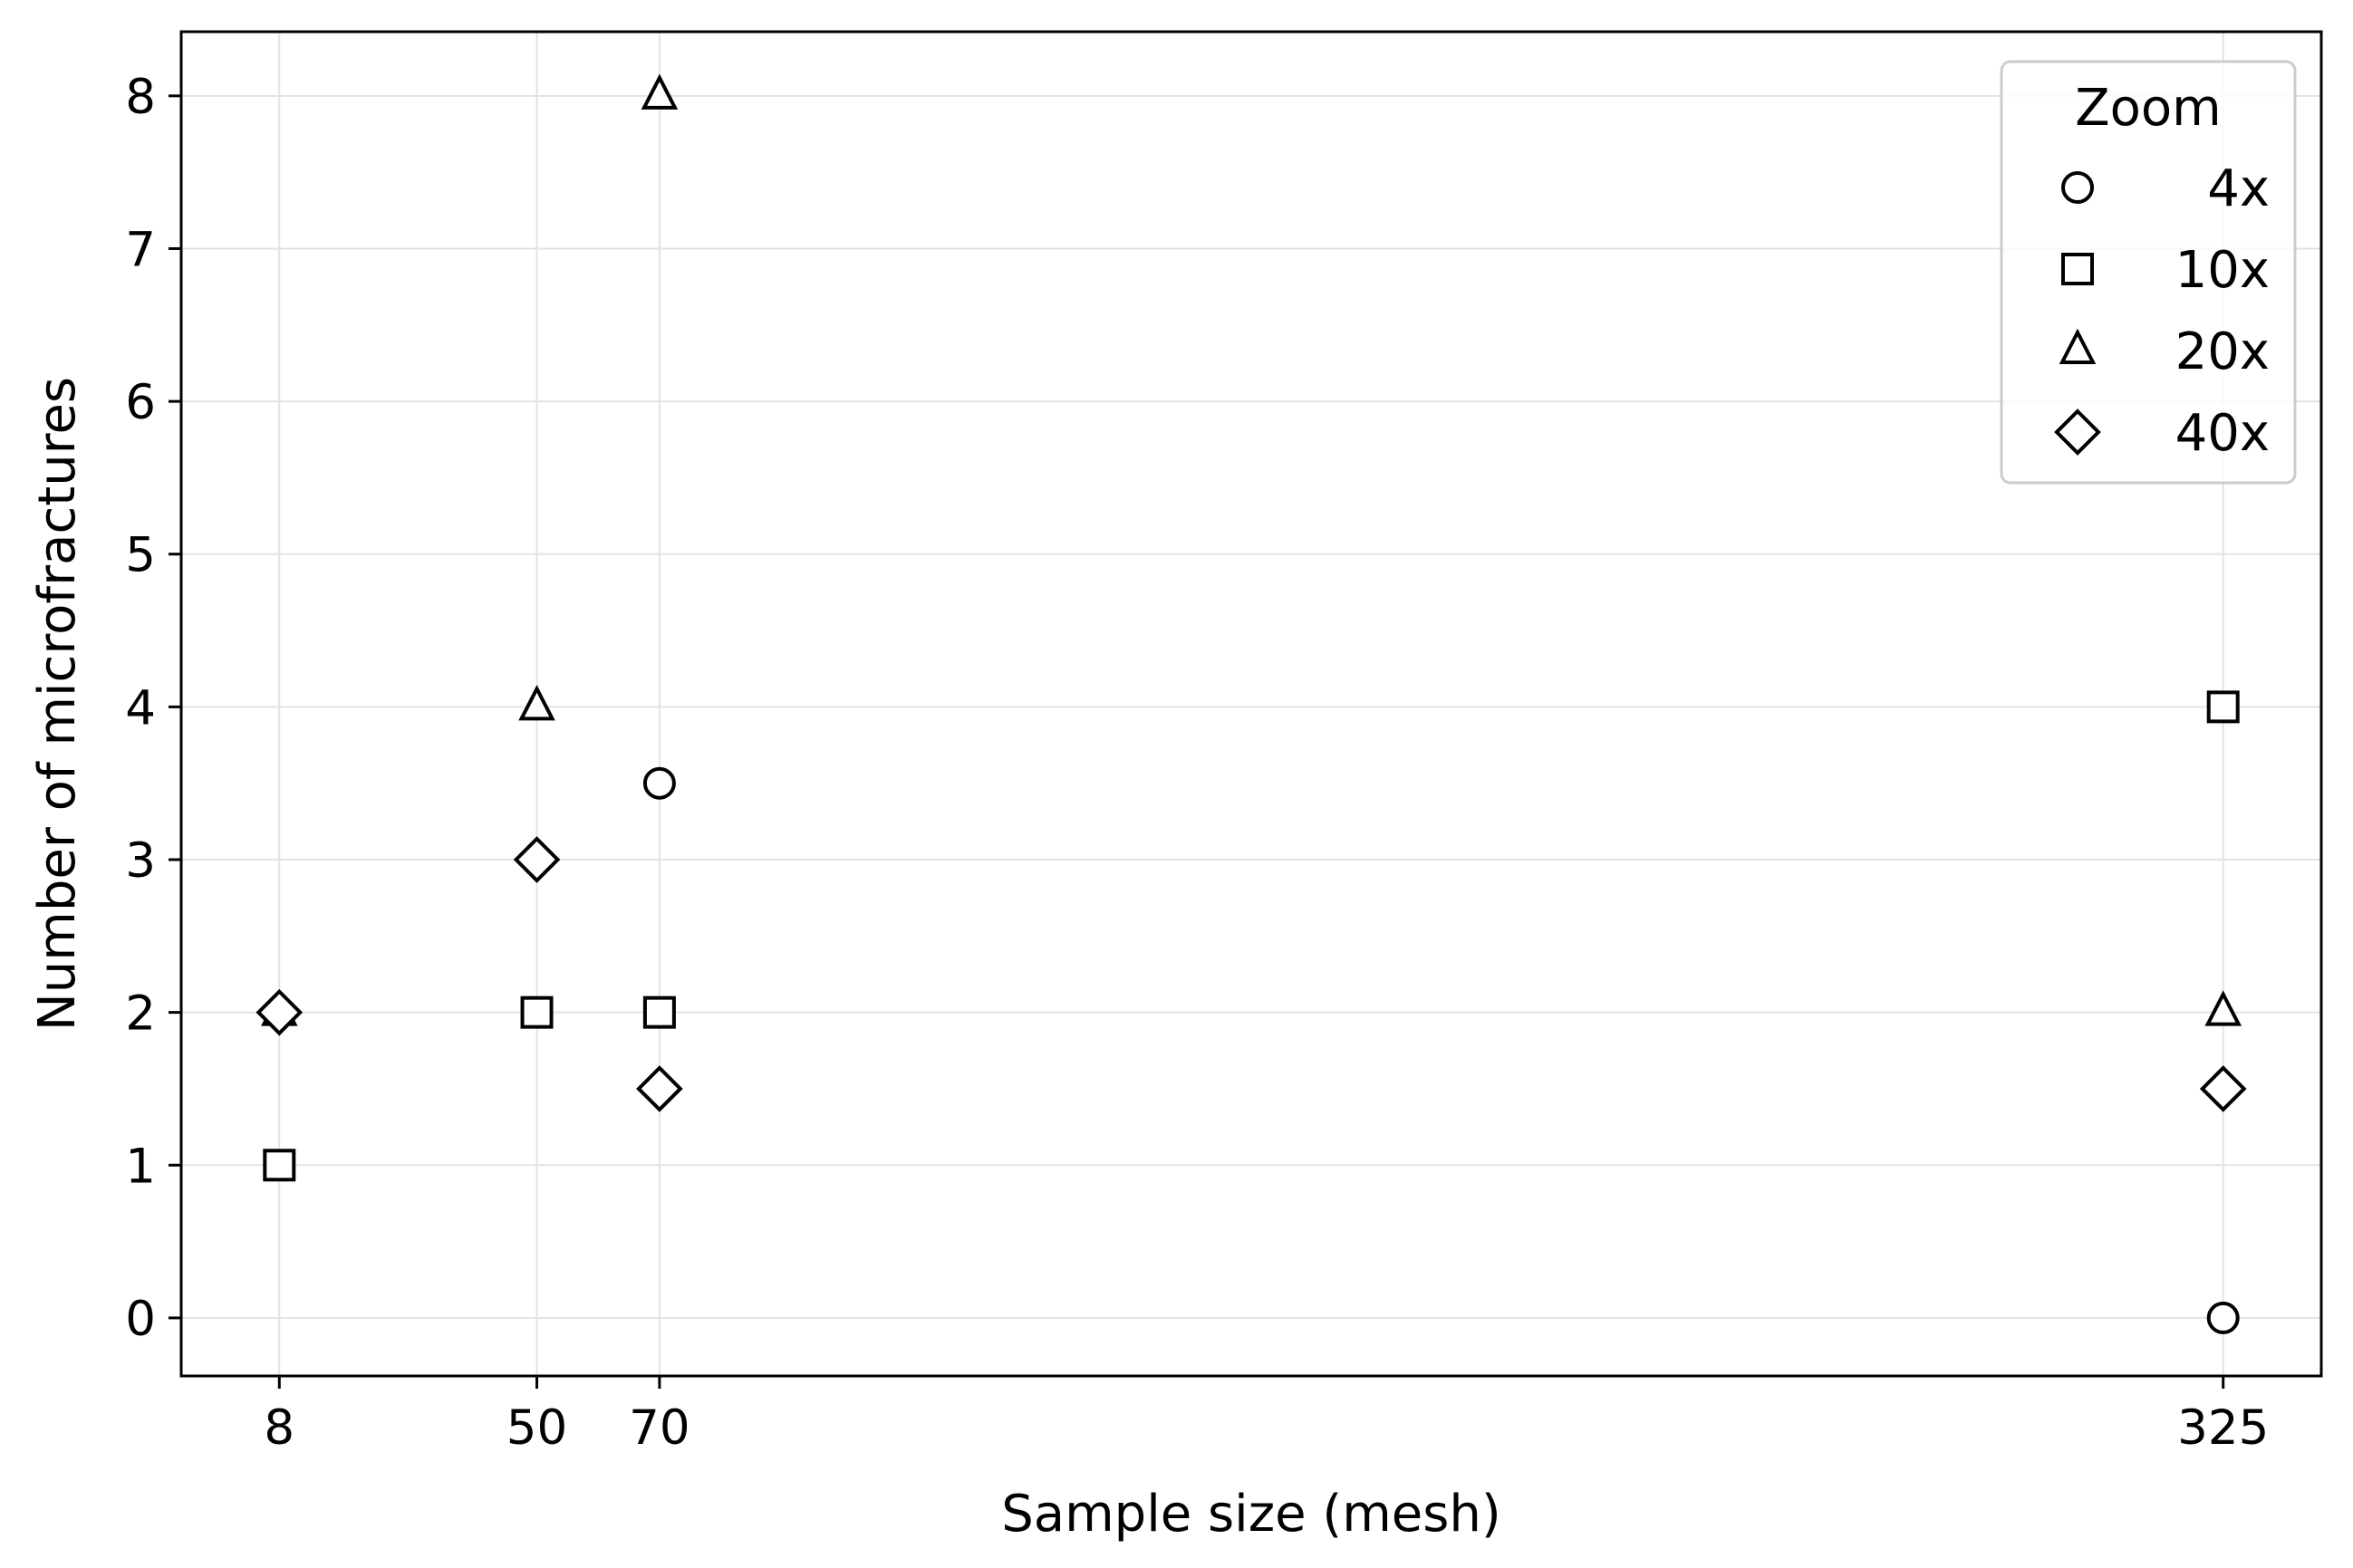 The image size is (2353, 1568). What do you see at coordinates (2162, 311) in the screenshot?
I see `legend-items: 4x 10x 20x 40x` at bounding box center [2162, 311].